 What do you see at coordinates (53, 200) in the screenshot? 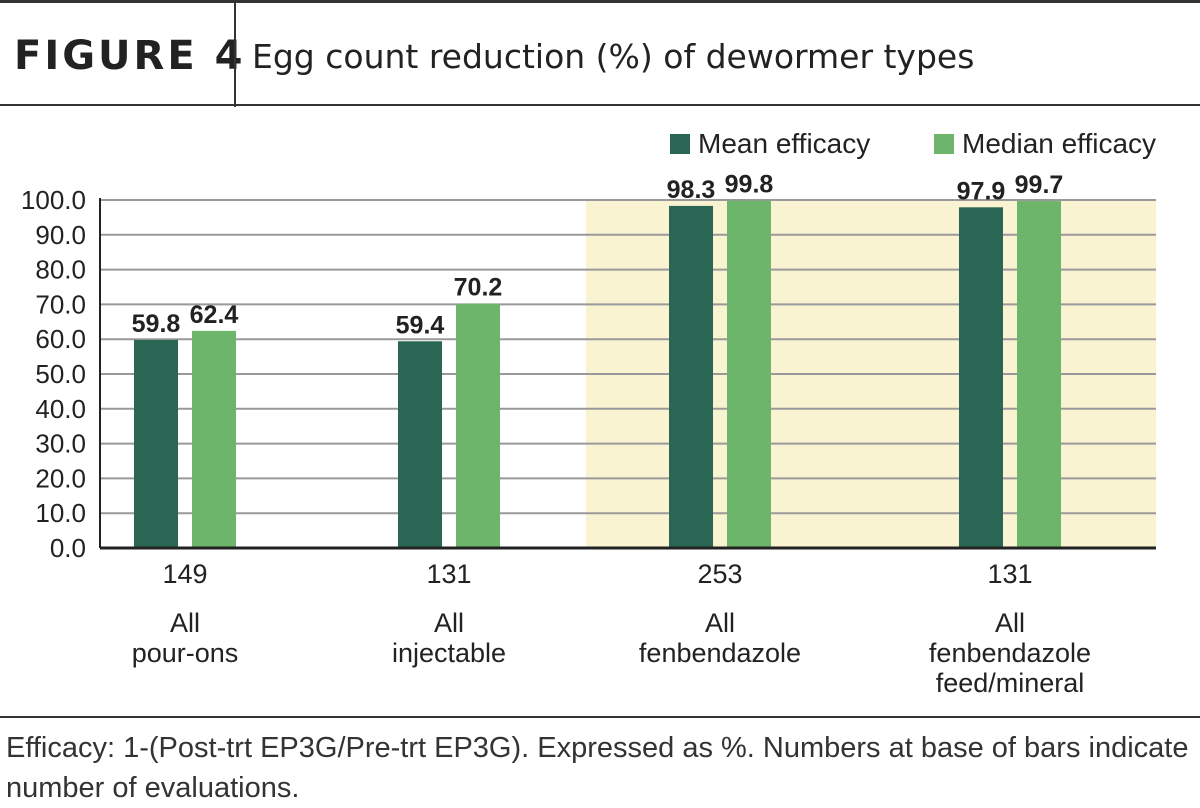
I see `y-tick-label: 100.0` at bounding box center [53, 200].